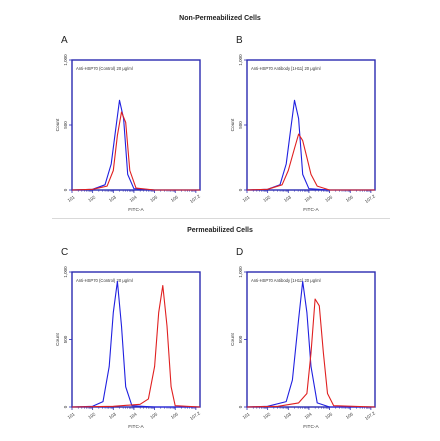 The image size is (440, 441). What do you see at coordinates (240, 252) in the screenshot?
I see `panel-label-d: D` at bounding box center [240, 252].